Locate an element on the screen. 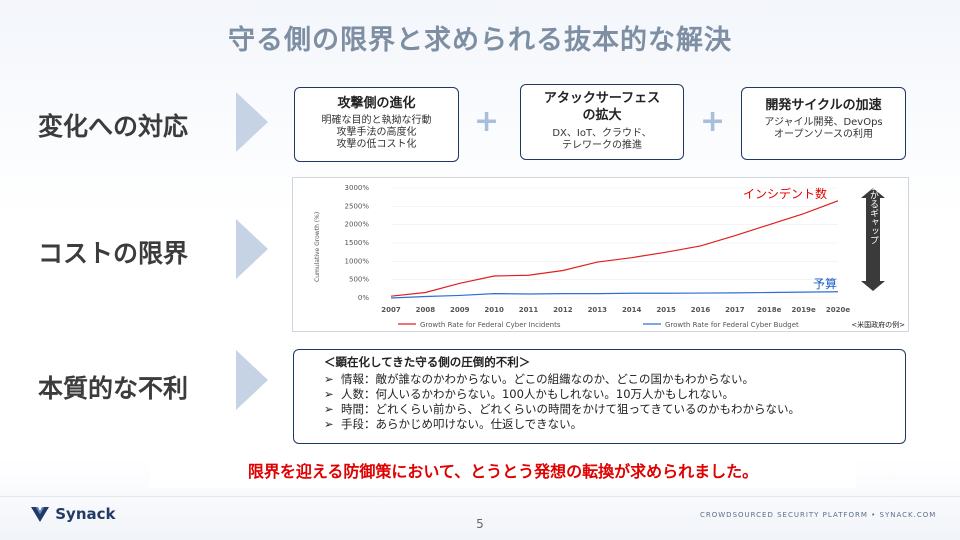 The height and width of the screenshot is (540, 960). series-line-budget is located at coordinates (614, 295).